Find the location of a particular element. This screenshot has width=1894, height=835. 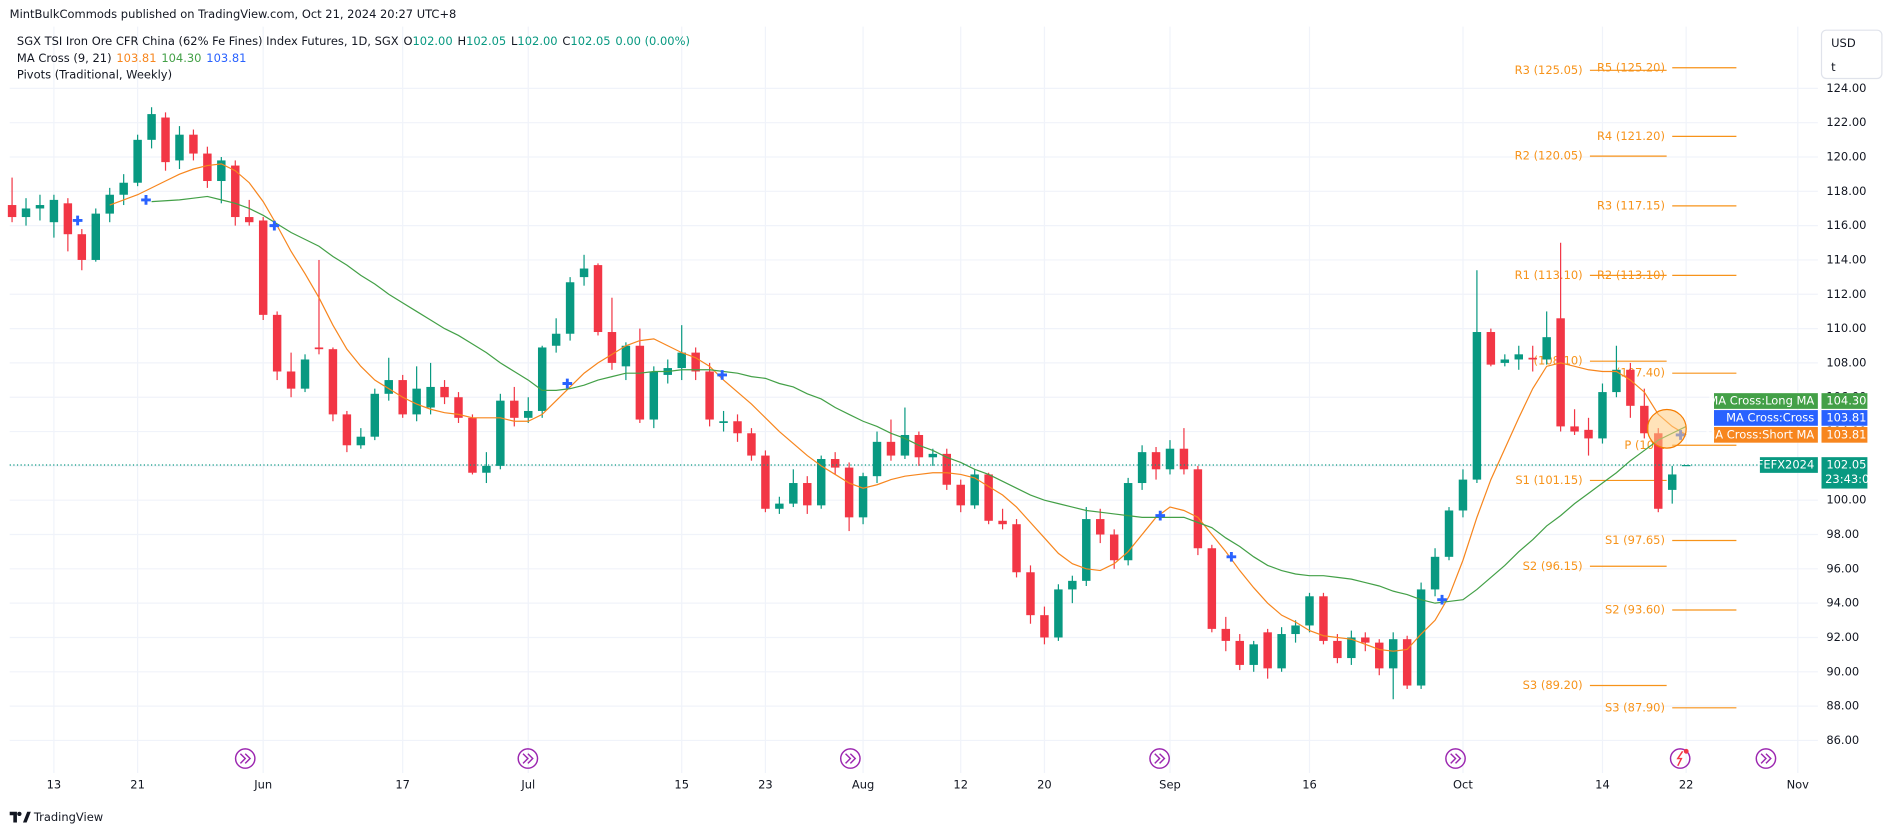

ohlc-label: H is located at coordinates (461, 41).